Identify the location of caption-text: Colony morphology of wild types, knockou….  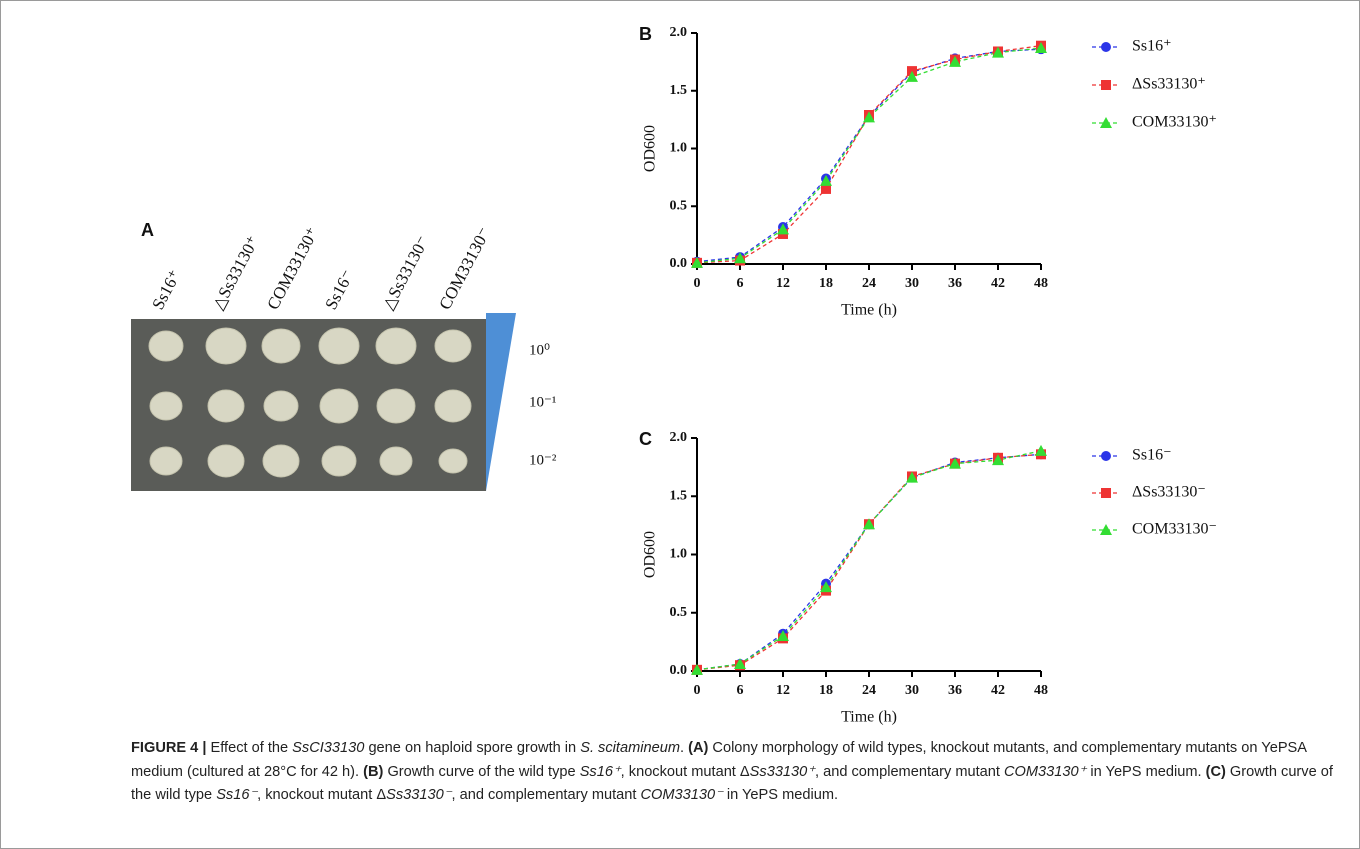
(719, 760).